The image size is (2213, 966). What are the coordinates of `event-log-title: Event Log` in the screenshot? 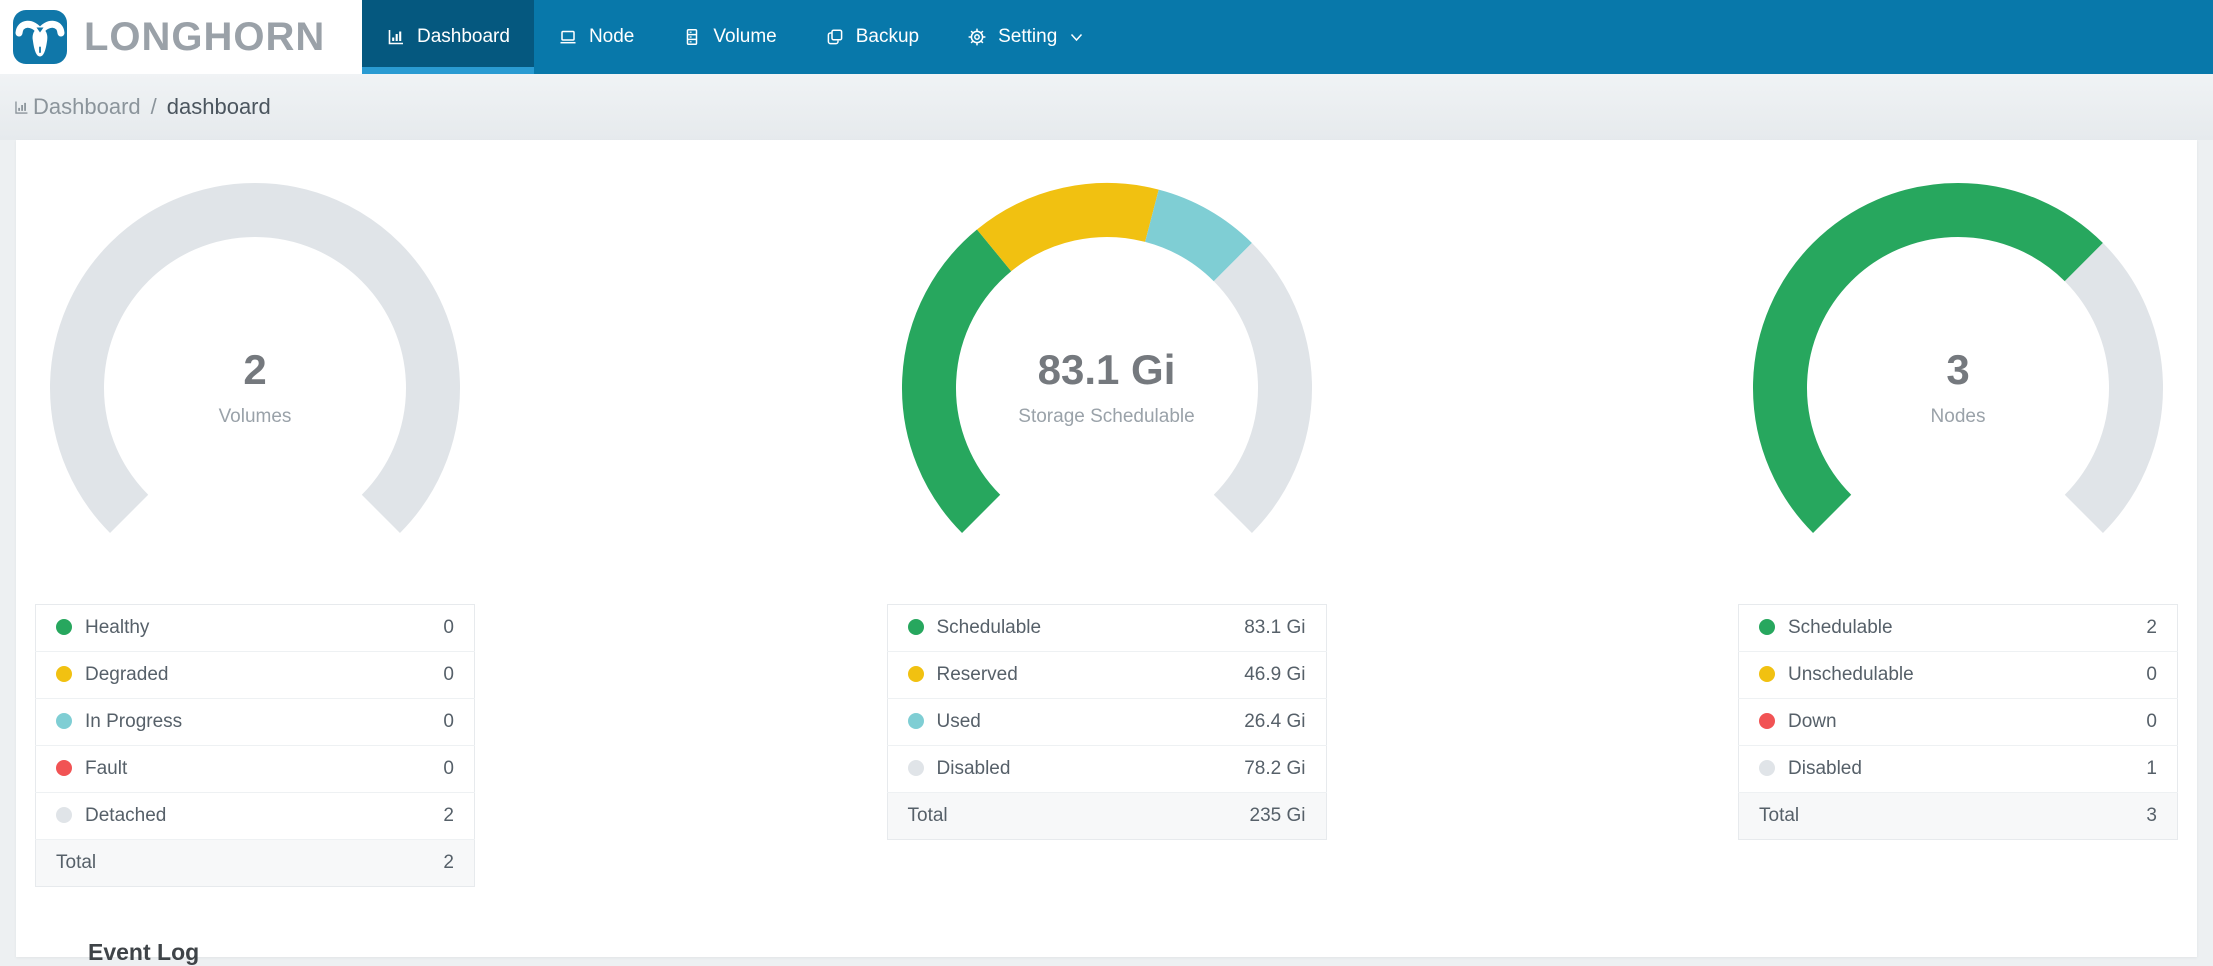 It's located at (144, 952).